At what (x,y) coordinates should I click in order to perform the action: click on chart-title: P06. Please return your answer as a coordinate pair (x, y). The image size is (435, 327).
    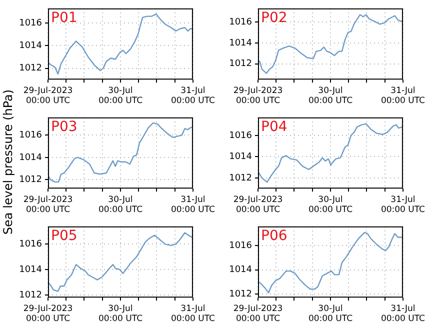
    Looking at the image, I should click on (274, 236).